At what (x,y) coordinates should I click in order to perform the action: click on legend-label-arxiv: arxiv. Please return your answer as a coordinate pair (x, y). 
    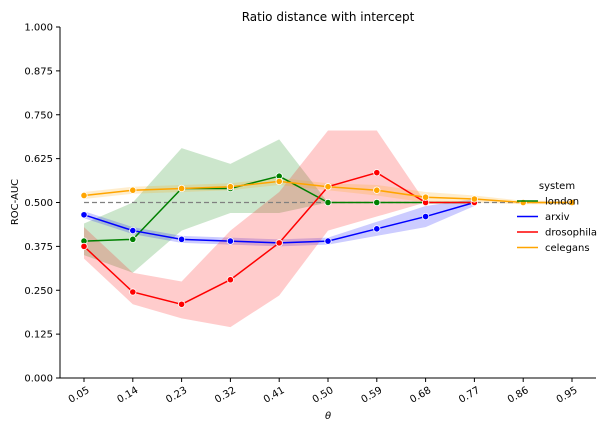
    Looking at the image, I should click on (557, 217).